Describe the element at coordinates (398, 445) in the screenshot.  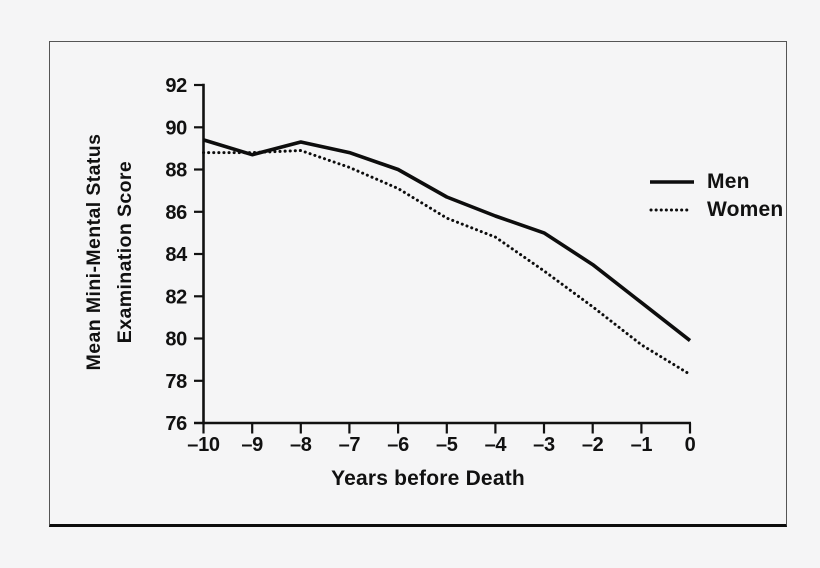
I see `x-tick-label: –6` at that location.